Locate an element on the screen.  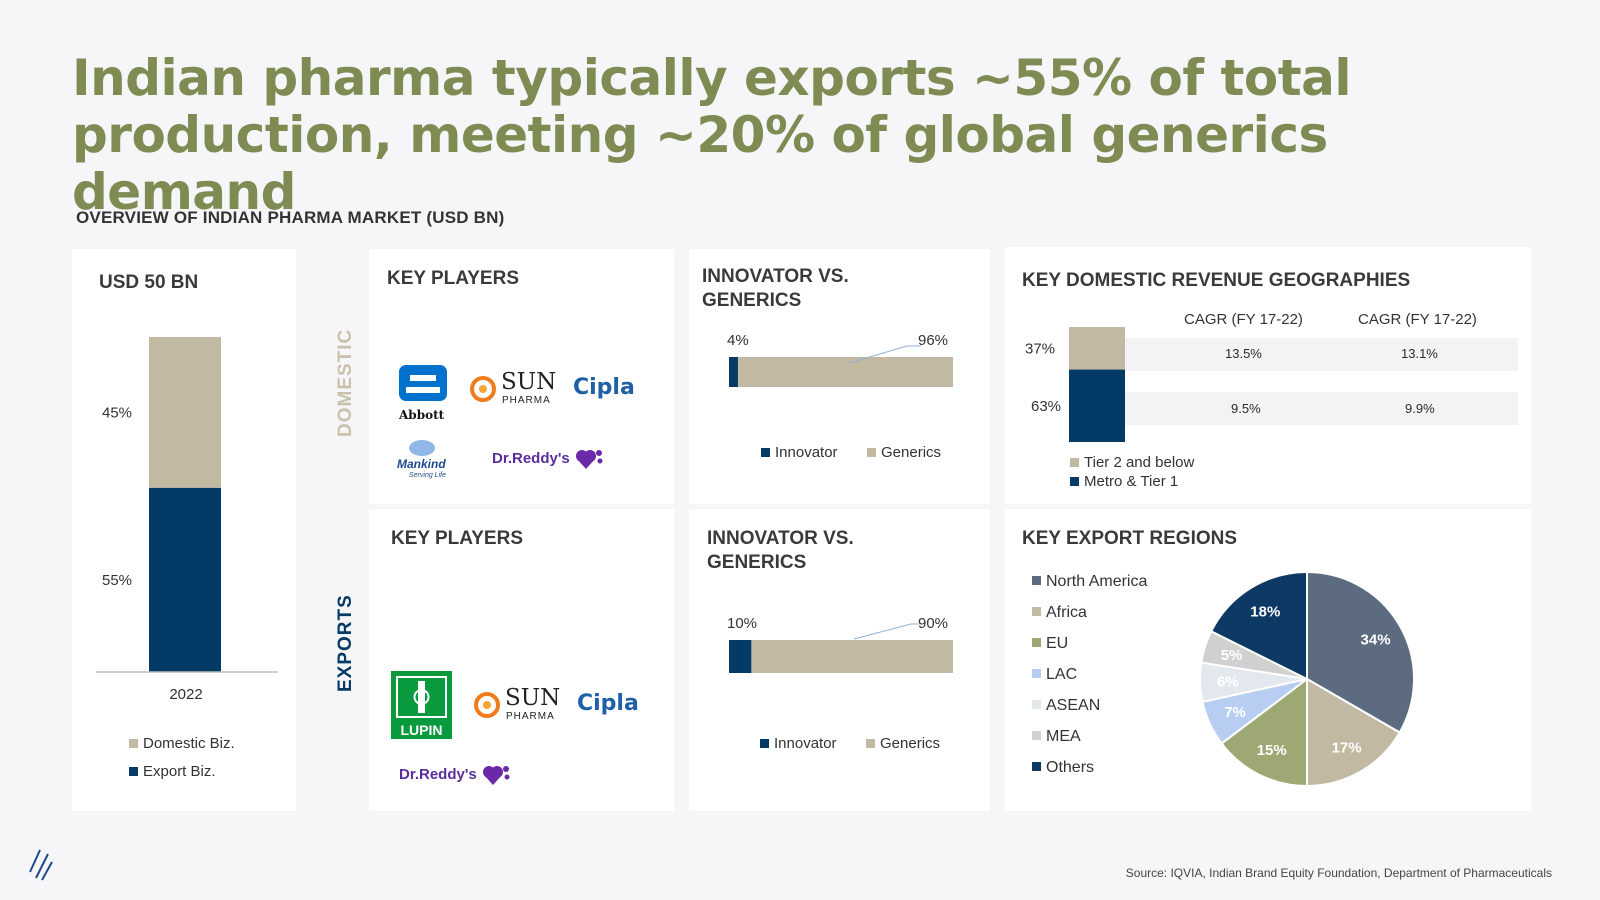
data-label-generics: 96% is located at coordinates (933, 340).